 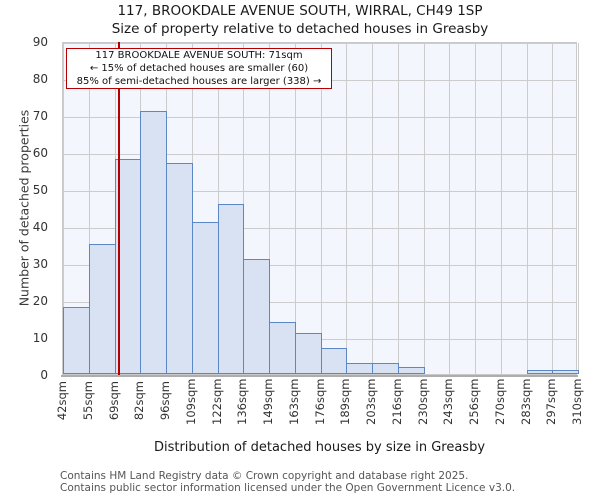 I want to click on x-tick-label: 109sqm, so click(x=190, y=401).